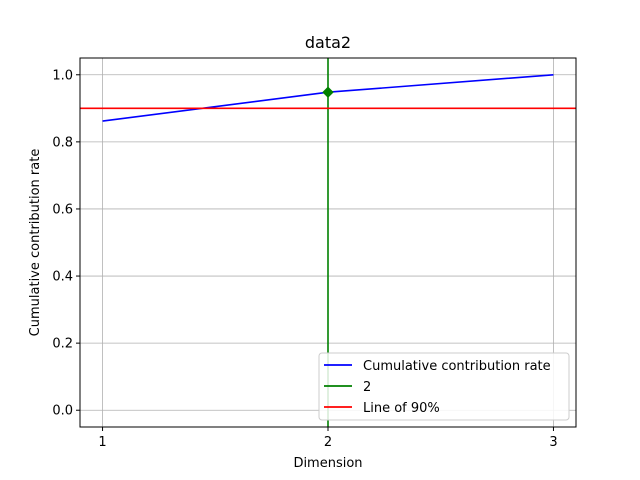  Describe the element at coordinates (62, 209) in the screenshot. I see `y-tick-label: 0.6` at that location.